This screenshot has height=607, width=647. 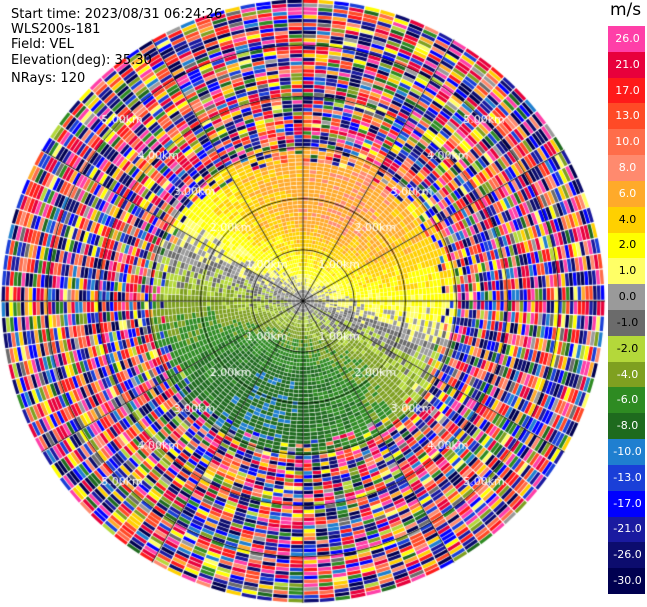 I want to click on colorbar-tick-label: -2.0, so click(x=627, y=348).